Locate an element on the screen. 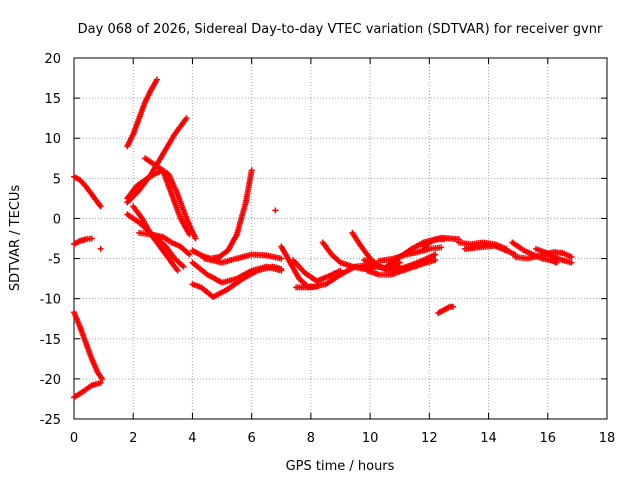 The width and height of the screenshot is (640, 480). data-series-s32 is located at coordinates (543, 255).